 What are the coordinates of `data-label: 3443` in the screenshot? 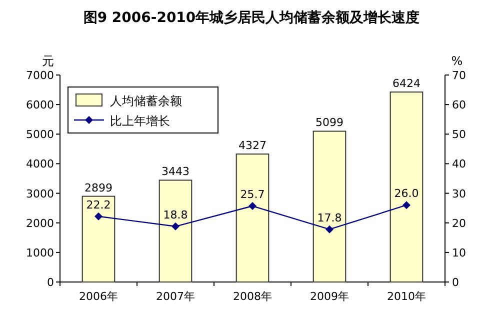 It's located at (176, 171).